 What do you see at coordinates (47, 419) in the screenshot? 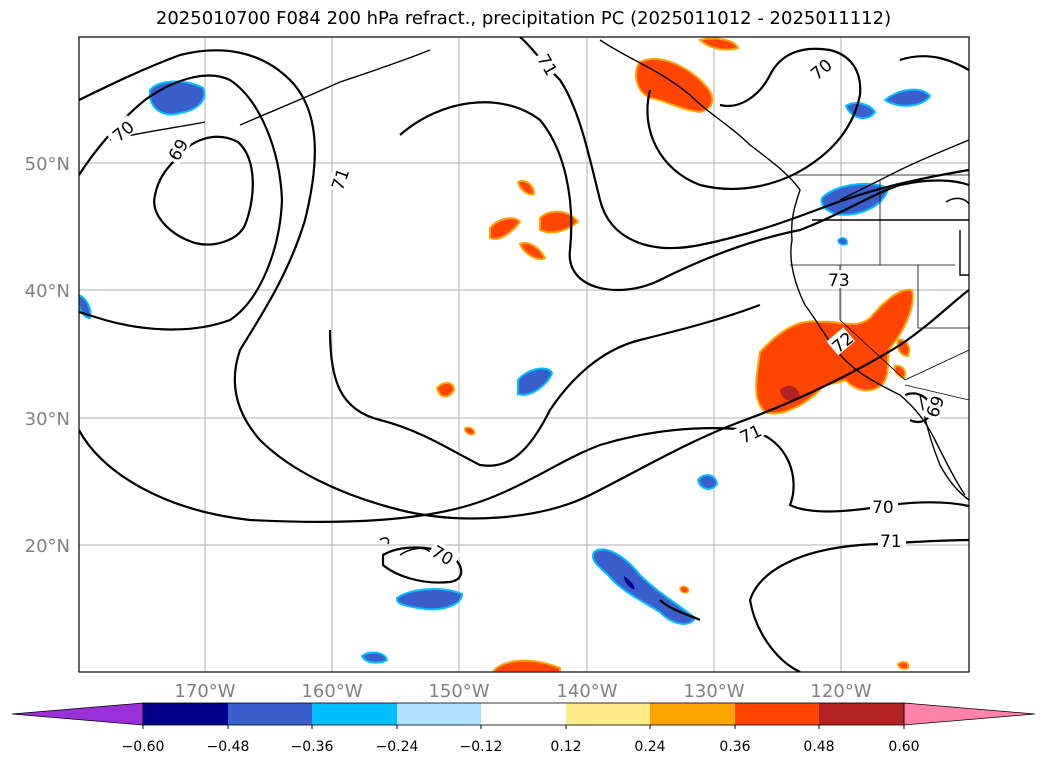
I see `lat-label-30n: 30°N` at bounding box center [47, 419].